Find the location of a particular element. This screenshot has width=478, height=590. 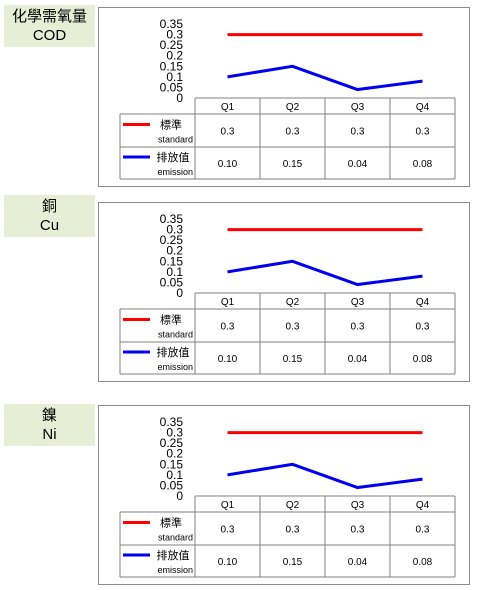

chart-label-cod: 化學需氧量 COD is located at coordinates (49, 26).